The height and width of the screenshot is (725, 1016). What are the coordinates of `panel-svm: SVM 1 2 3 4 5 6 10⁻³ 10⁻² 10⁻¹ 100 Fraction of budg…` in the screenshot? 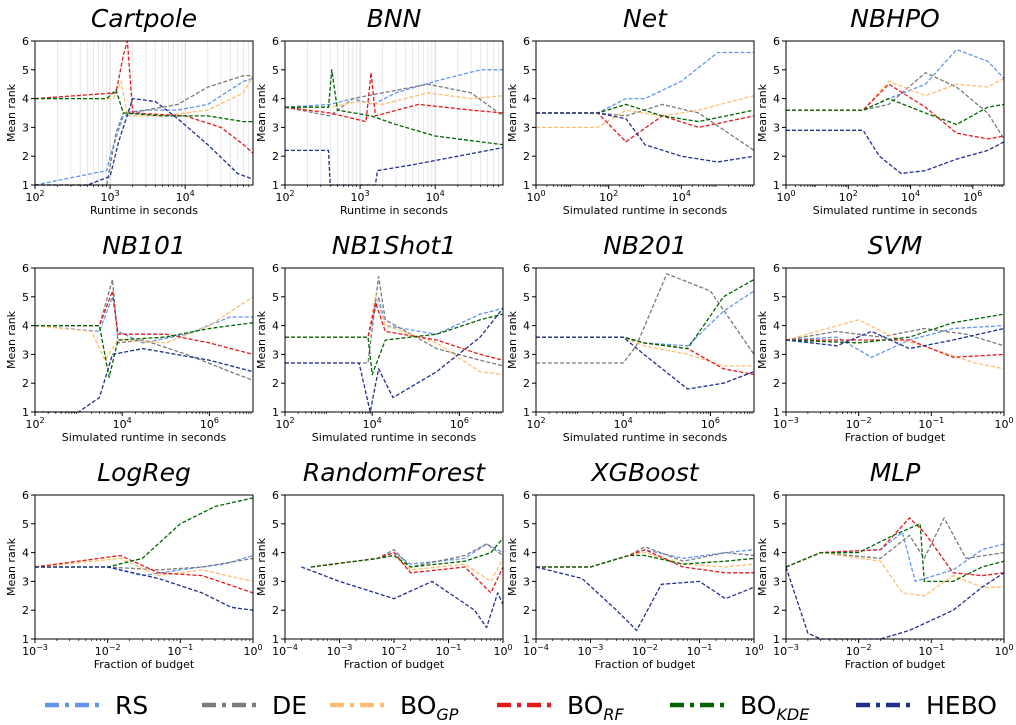 It's located at (885, 337).